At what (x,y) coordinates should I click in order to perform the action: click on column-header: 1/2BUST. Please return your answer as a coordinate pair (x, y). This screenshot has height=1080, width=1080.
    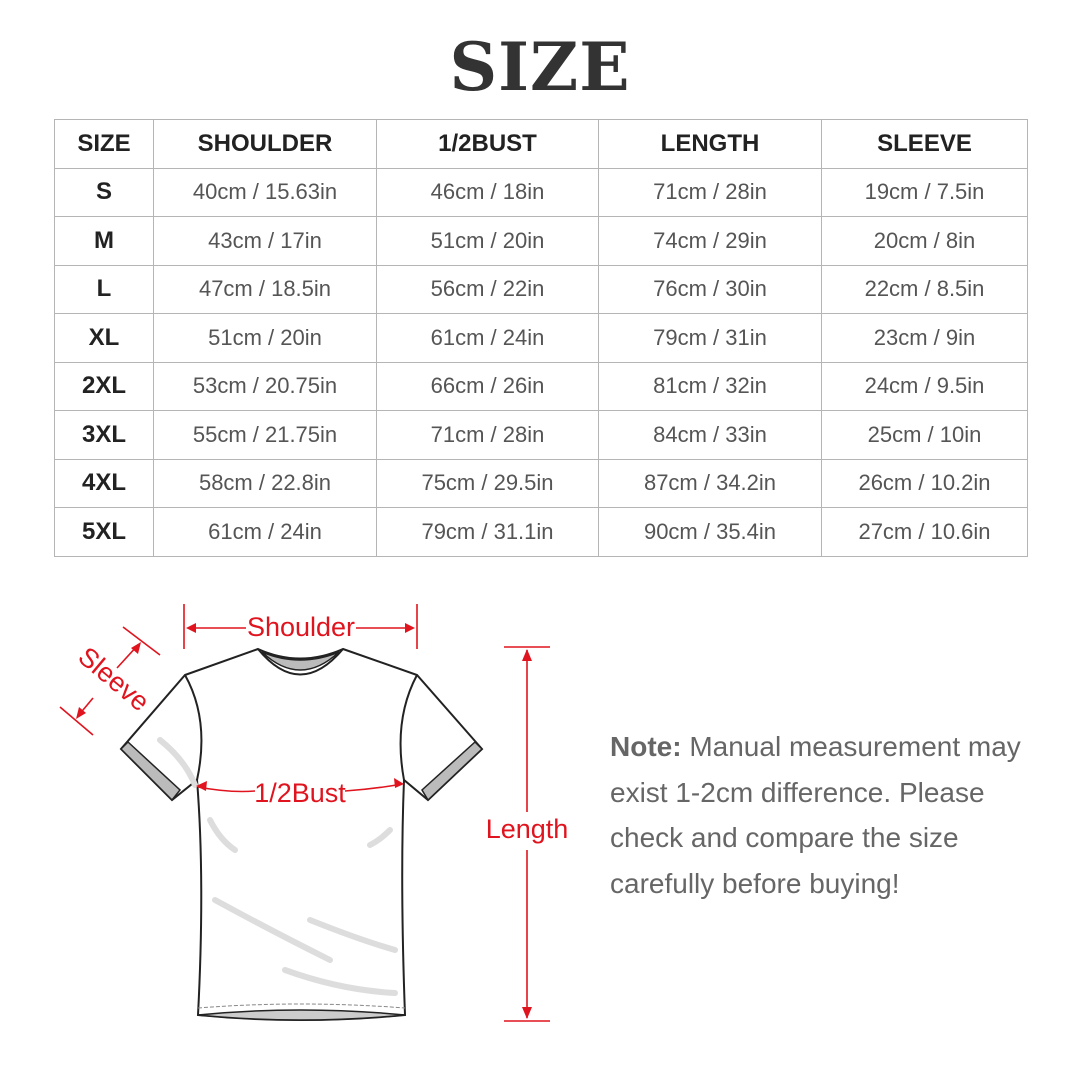
    Looking at the image, I should click on (487, 144).